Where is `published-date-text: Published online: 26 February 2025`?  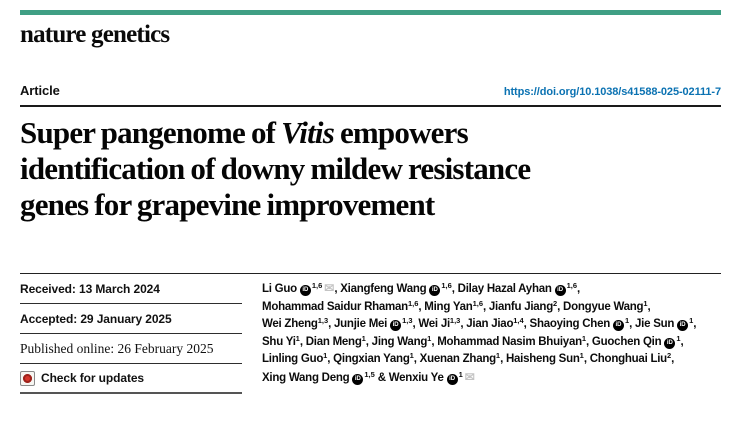
published-date-text: Published online: 26 February 2025 is located at coordinates (117, 348).